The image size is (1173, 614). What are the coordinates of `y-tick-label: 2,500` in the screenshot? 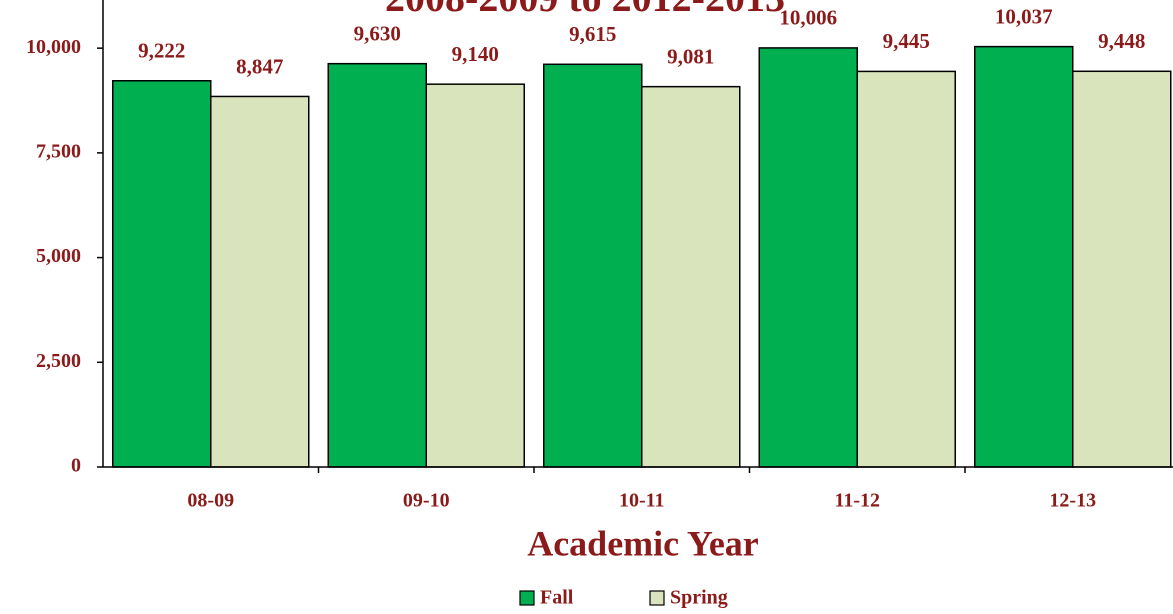 It's located at (58, 361).